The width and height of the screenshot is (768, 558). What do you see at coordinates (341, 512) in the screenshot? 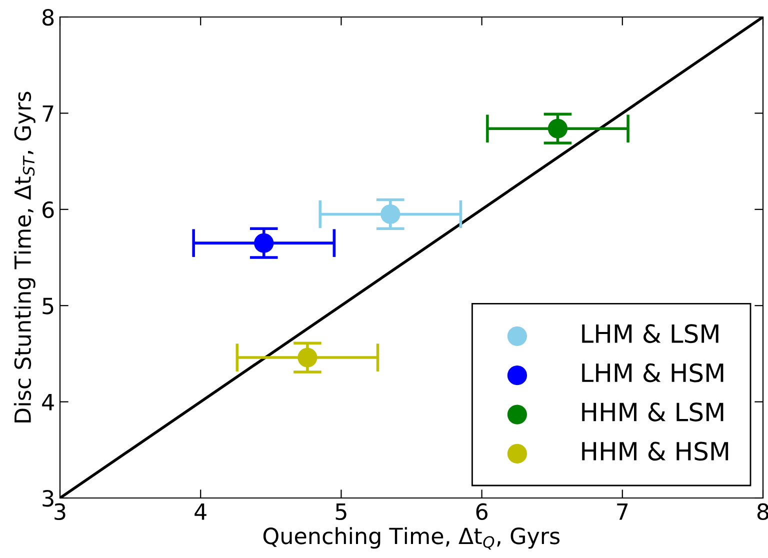
I see `x-tick-label: 5` at bounding box center [341, 512].